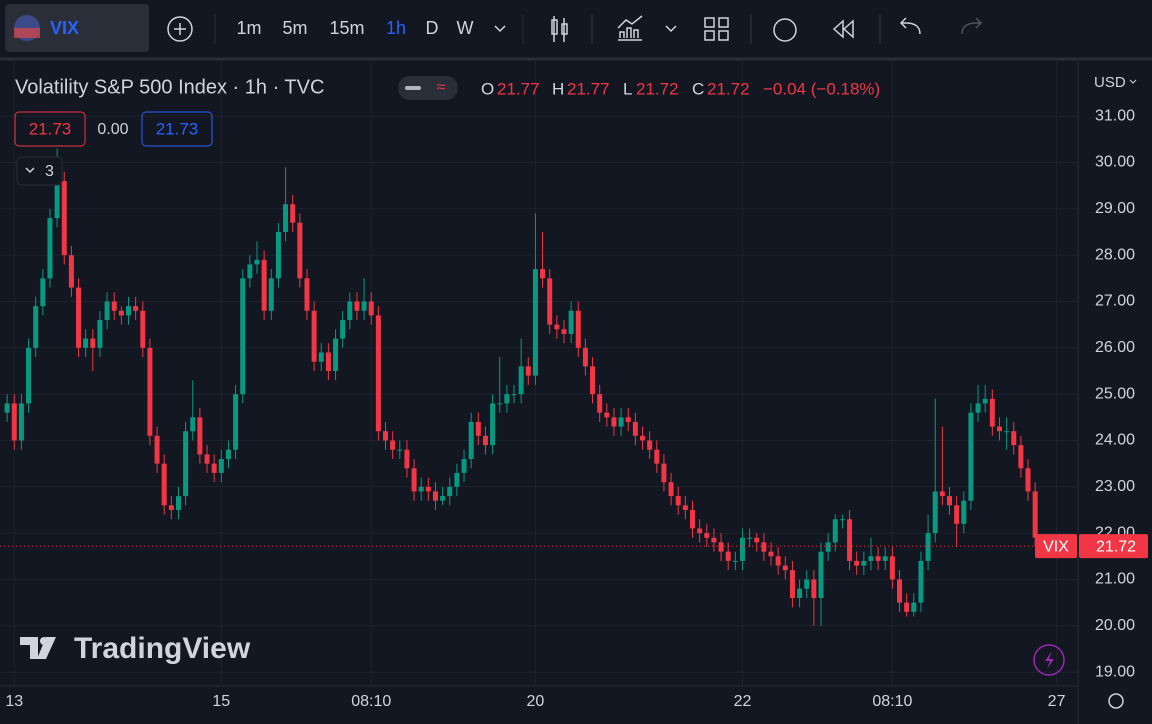 The image size is (1152, 724). I want to click on toggle-wave: ≈, so click(441, 87).